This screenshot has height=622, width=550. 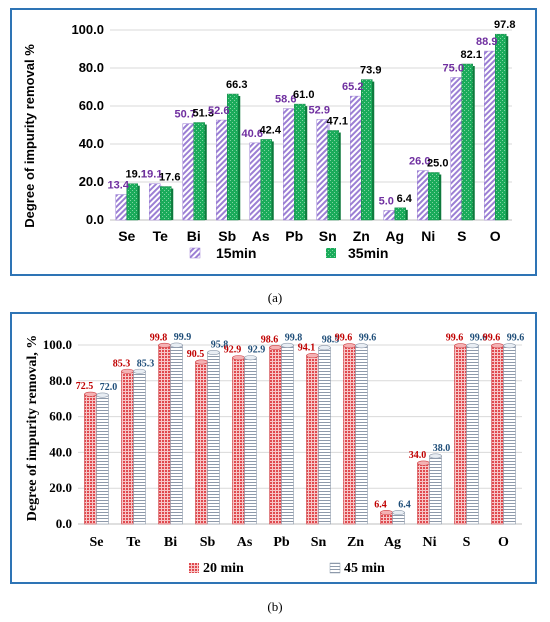 I want to click on y-axis-title: Degree of impurity removal %, so click(x=29, y=136).